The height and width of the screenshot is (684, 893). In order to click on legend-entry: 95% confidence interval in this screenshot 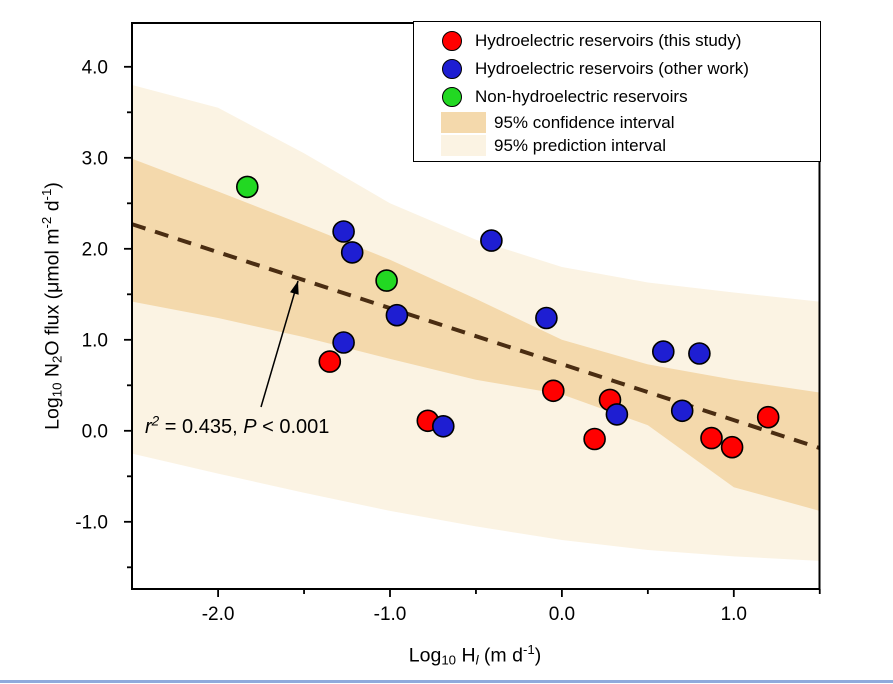, I will do `click(617, 122)`.